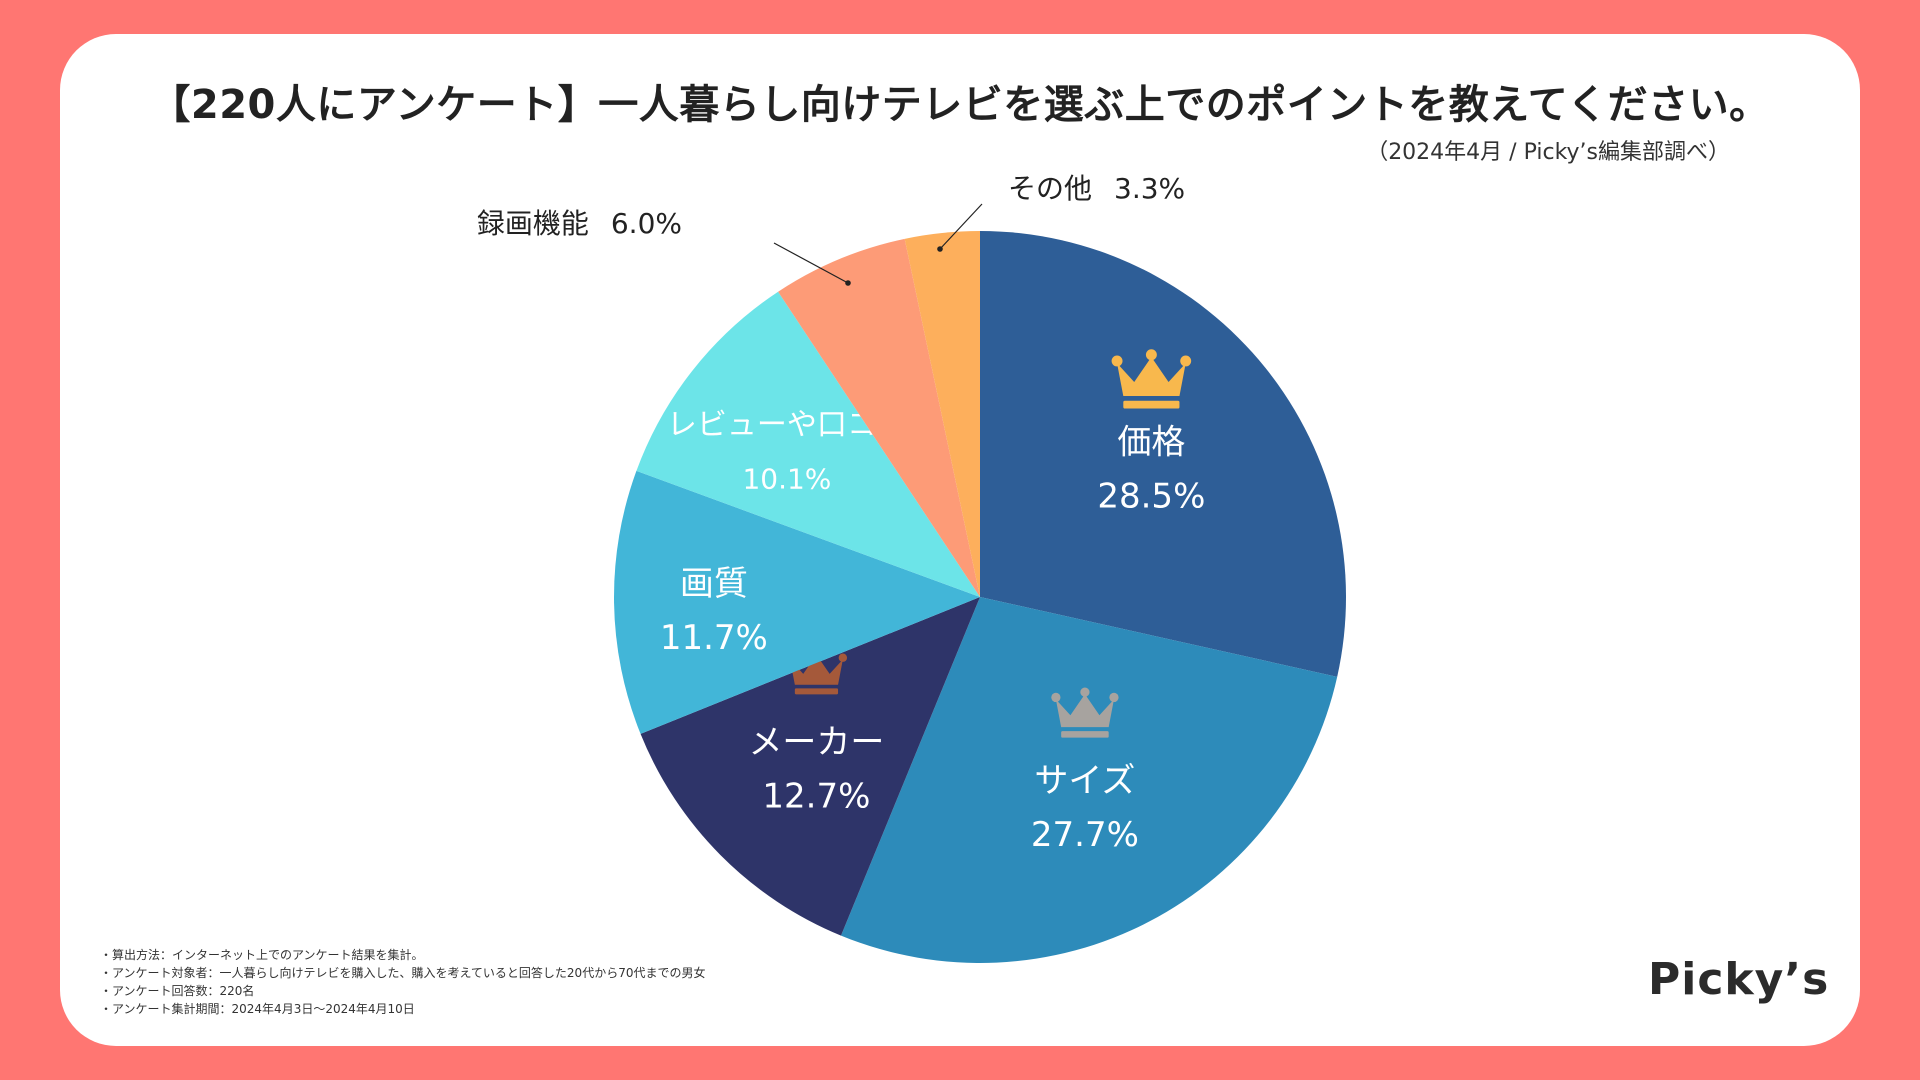 The height and width of the screenshot is (1080, 1920). Describe the element at coordinates (714, 638) in the screenshot. I see `slice-value-画質: 11.7%` at that location.